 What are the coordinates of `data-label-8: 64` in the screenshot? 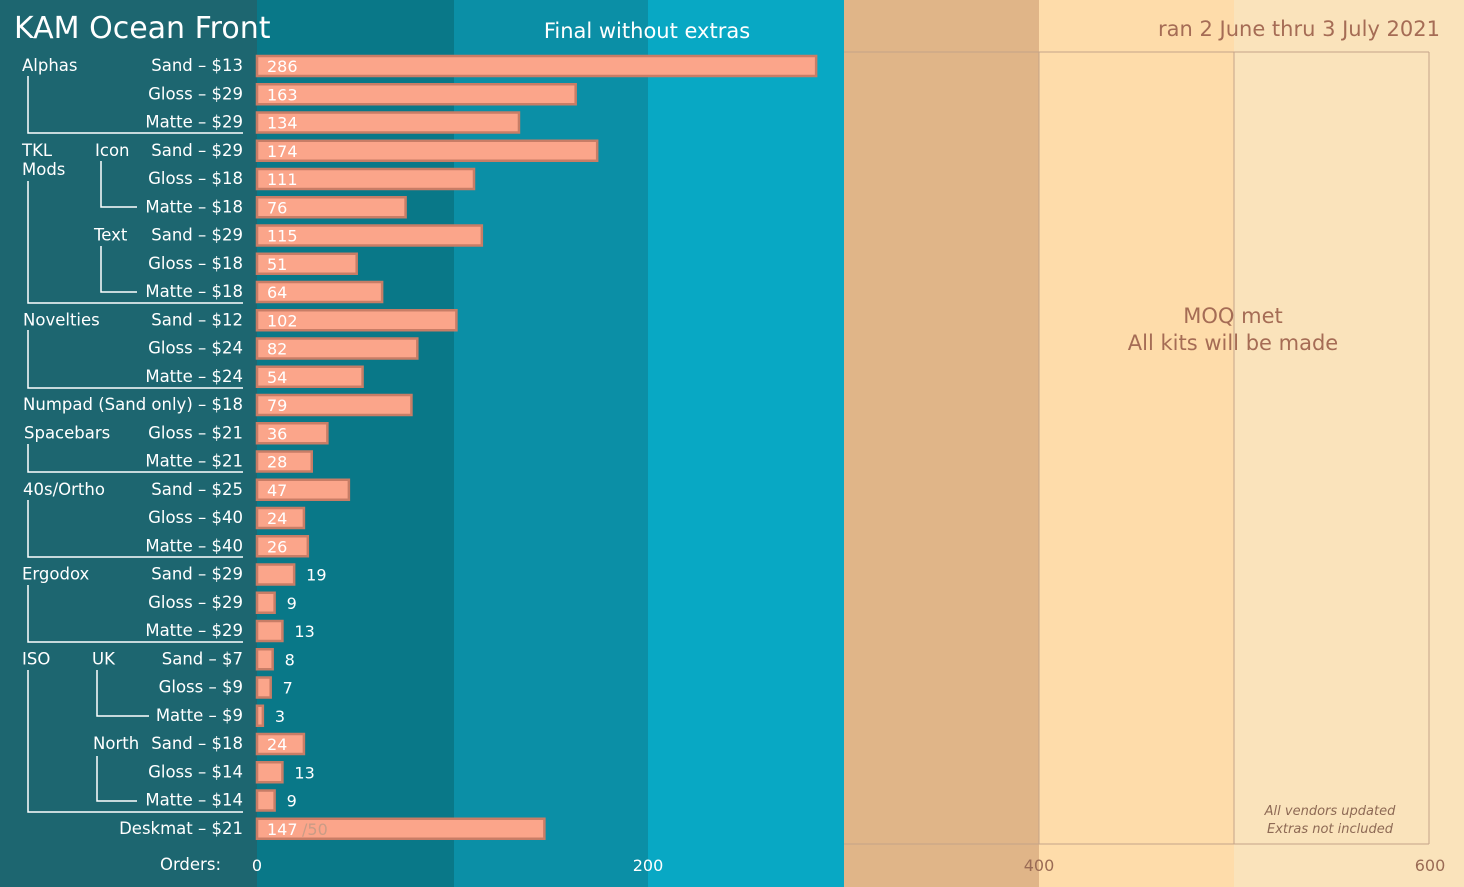 It's located at (277, 292).